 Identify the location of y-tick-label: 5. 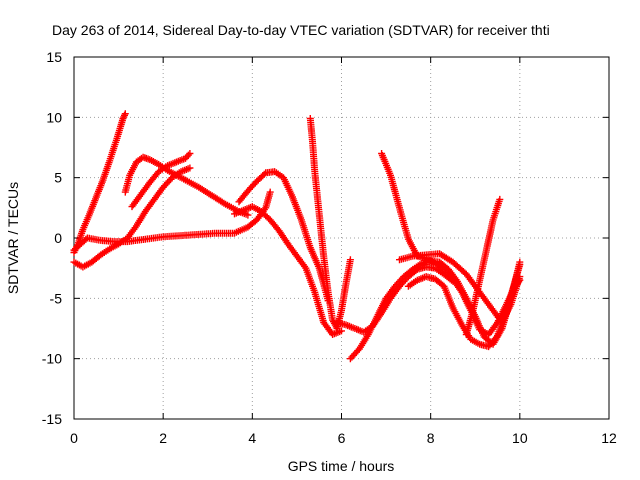
(58, 178).